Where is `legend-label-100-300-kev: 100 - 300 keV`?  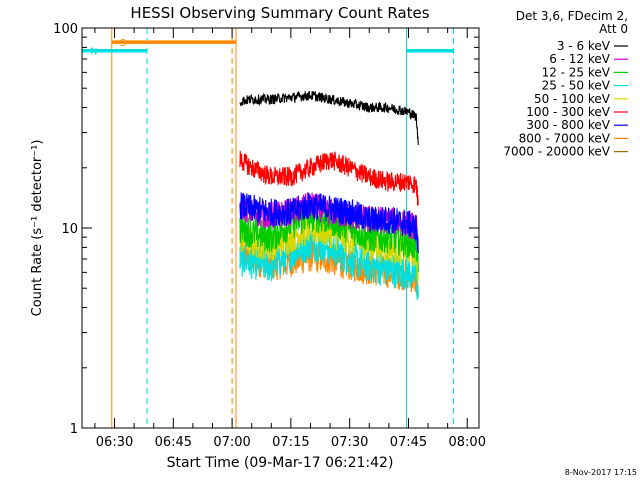 legend-label-100-300-kev: 100 - 300 keV is located at coordinates (568, 112).